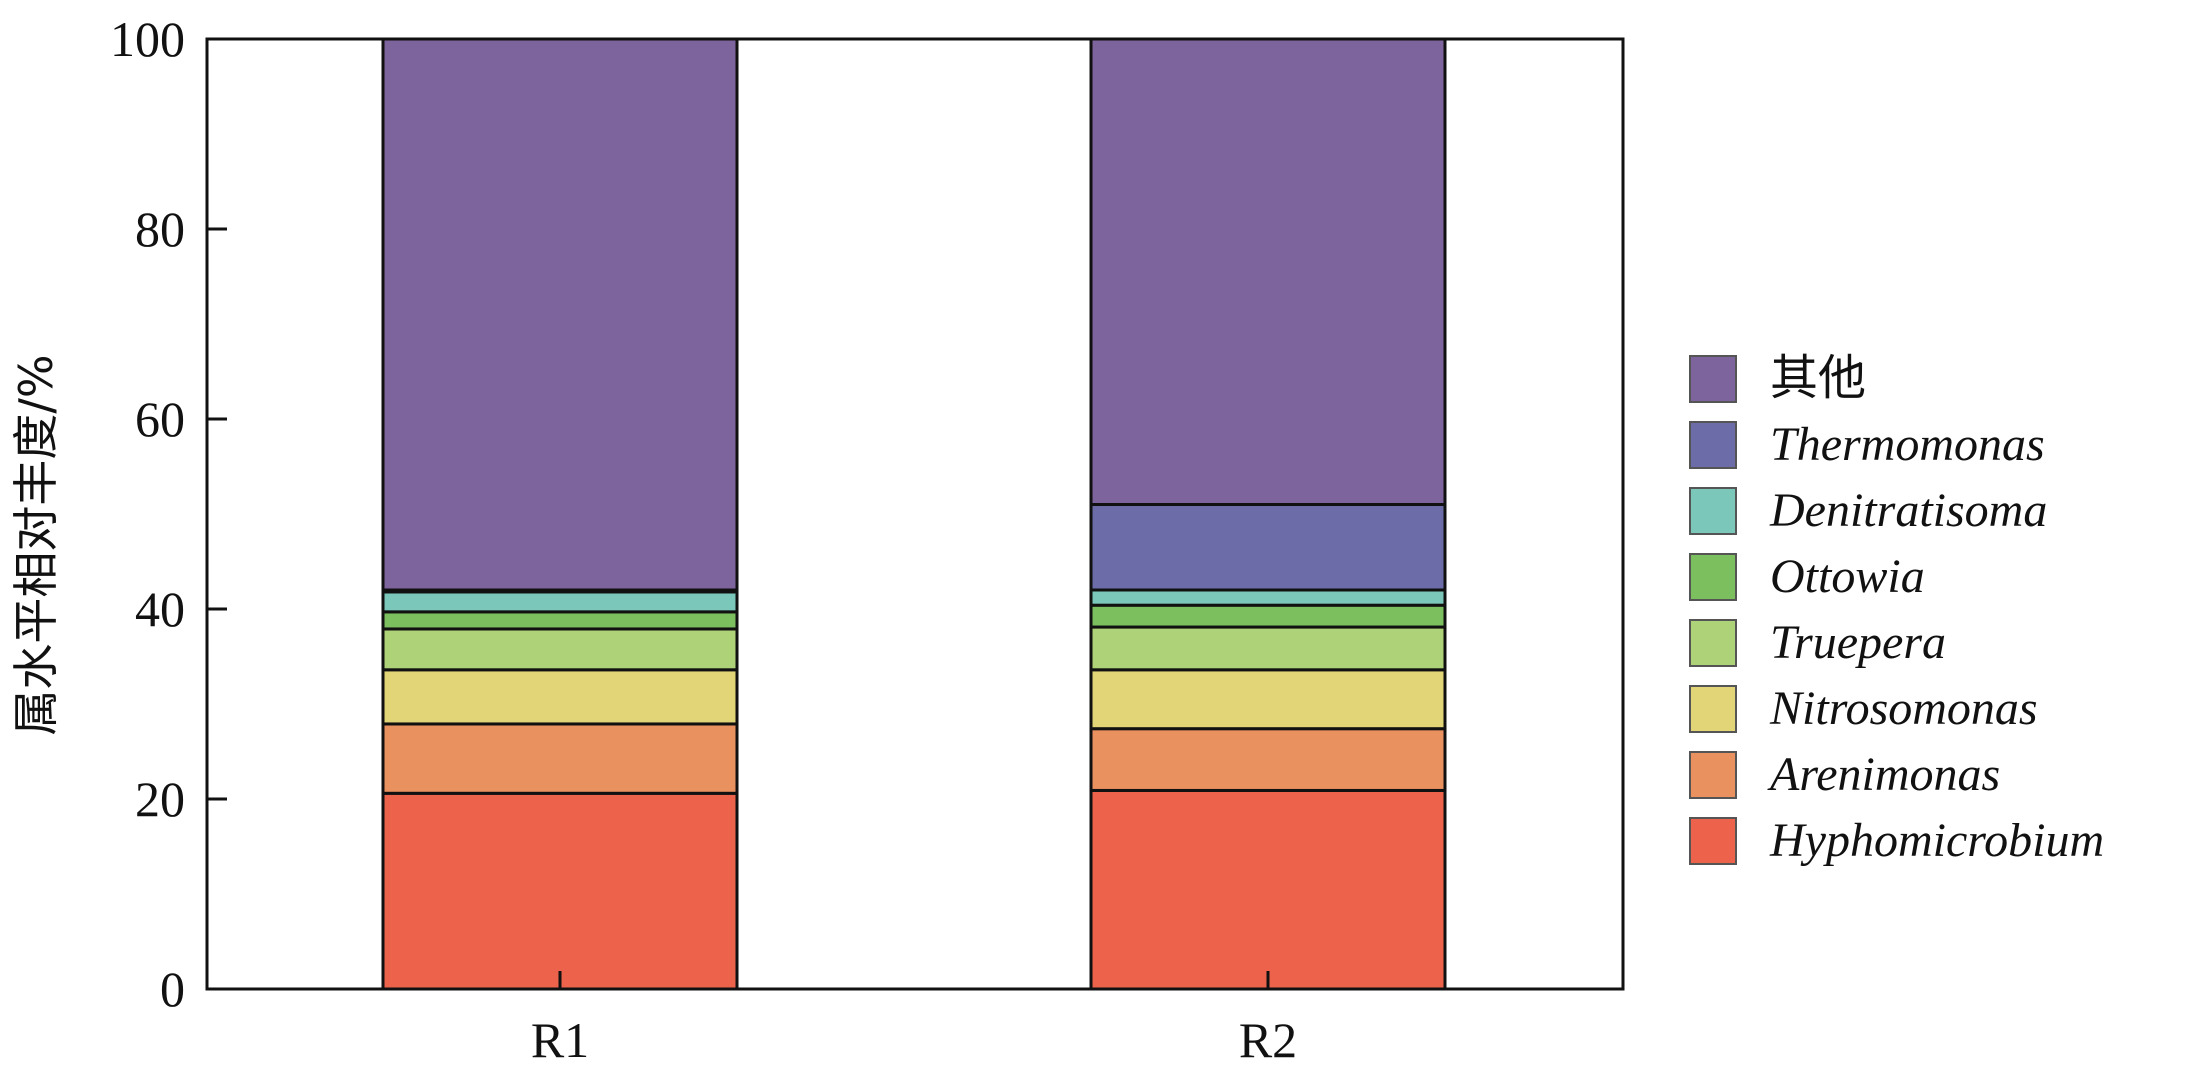 This screenshot has width=2206, height=1082. What do you see at coordinates (1907, 444) in the screenshot?
I see `legend-label: Thermomonas` at bounding box center [1907, 444].